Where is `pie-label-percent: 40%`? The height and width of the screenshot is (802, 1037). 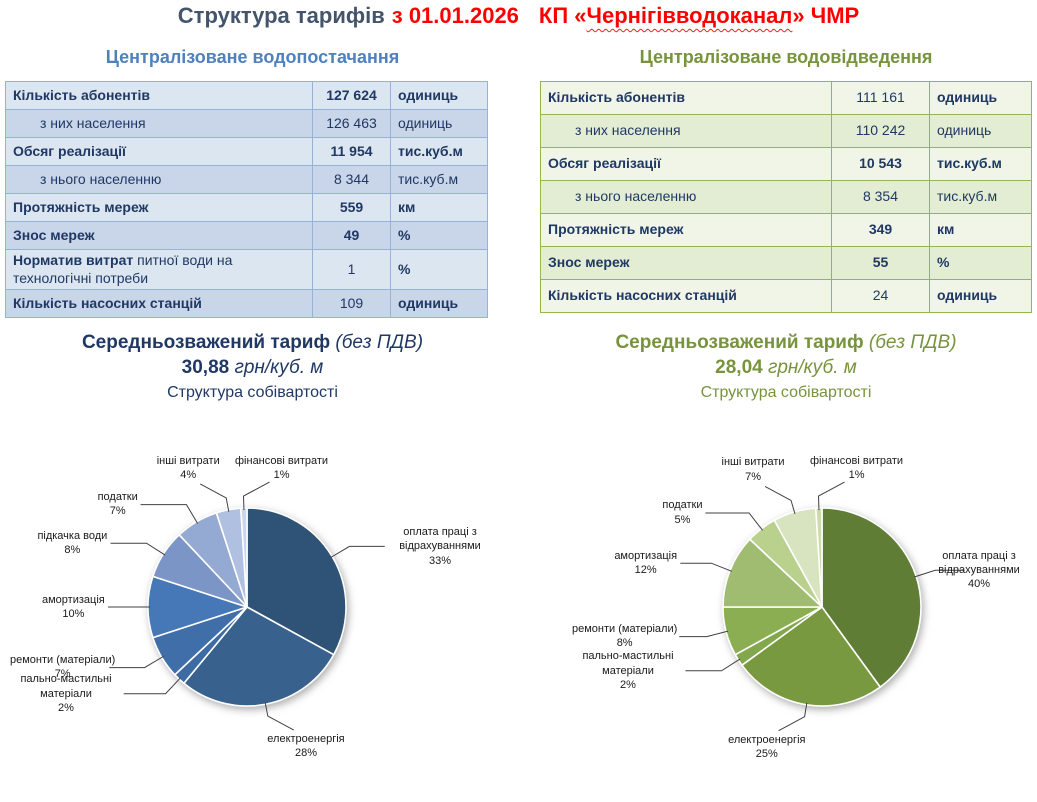
pie-label-percent: 40% is located at coordinates (979, 584).